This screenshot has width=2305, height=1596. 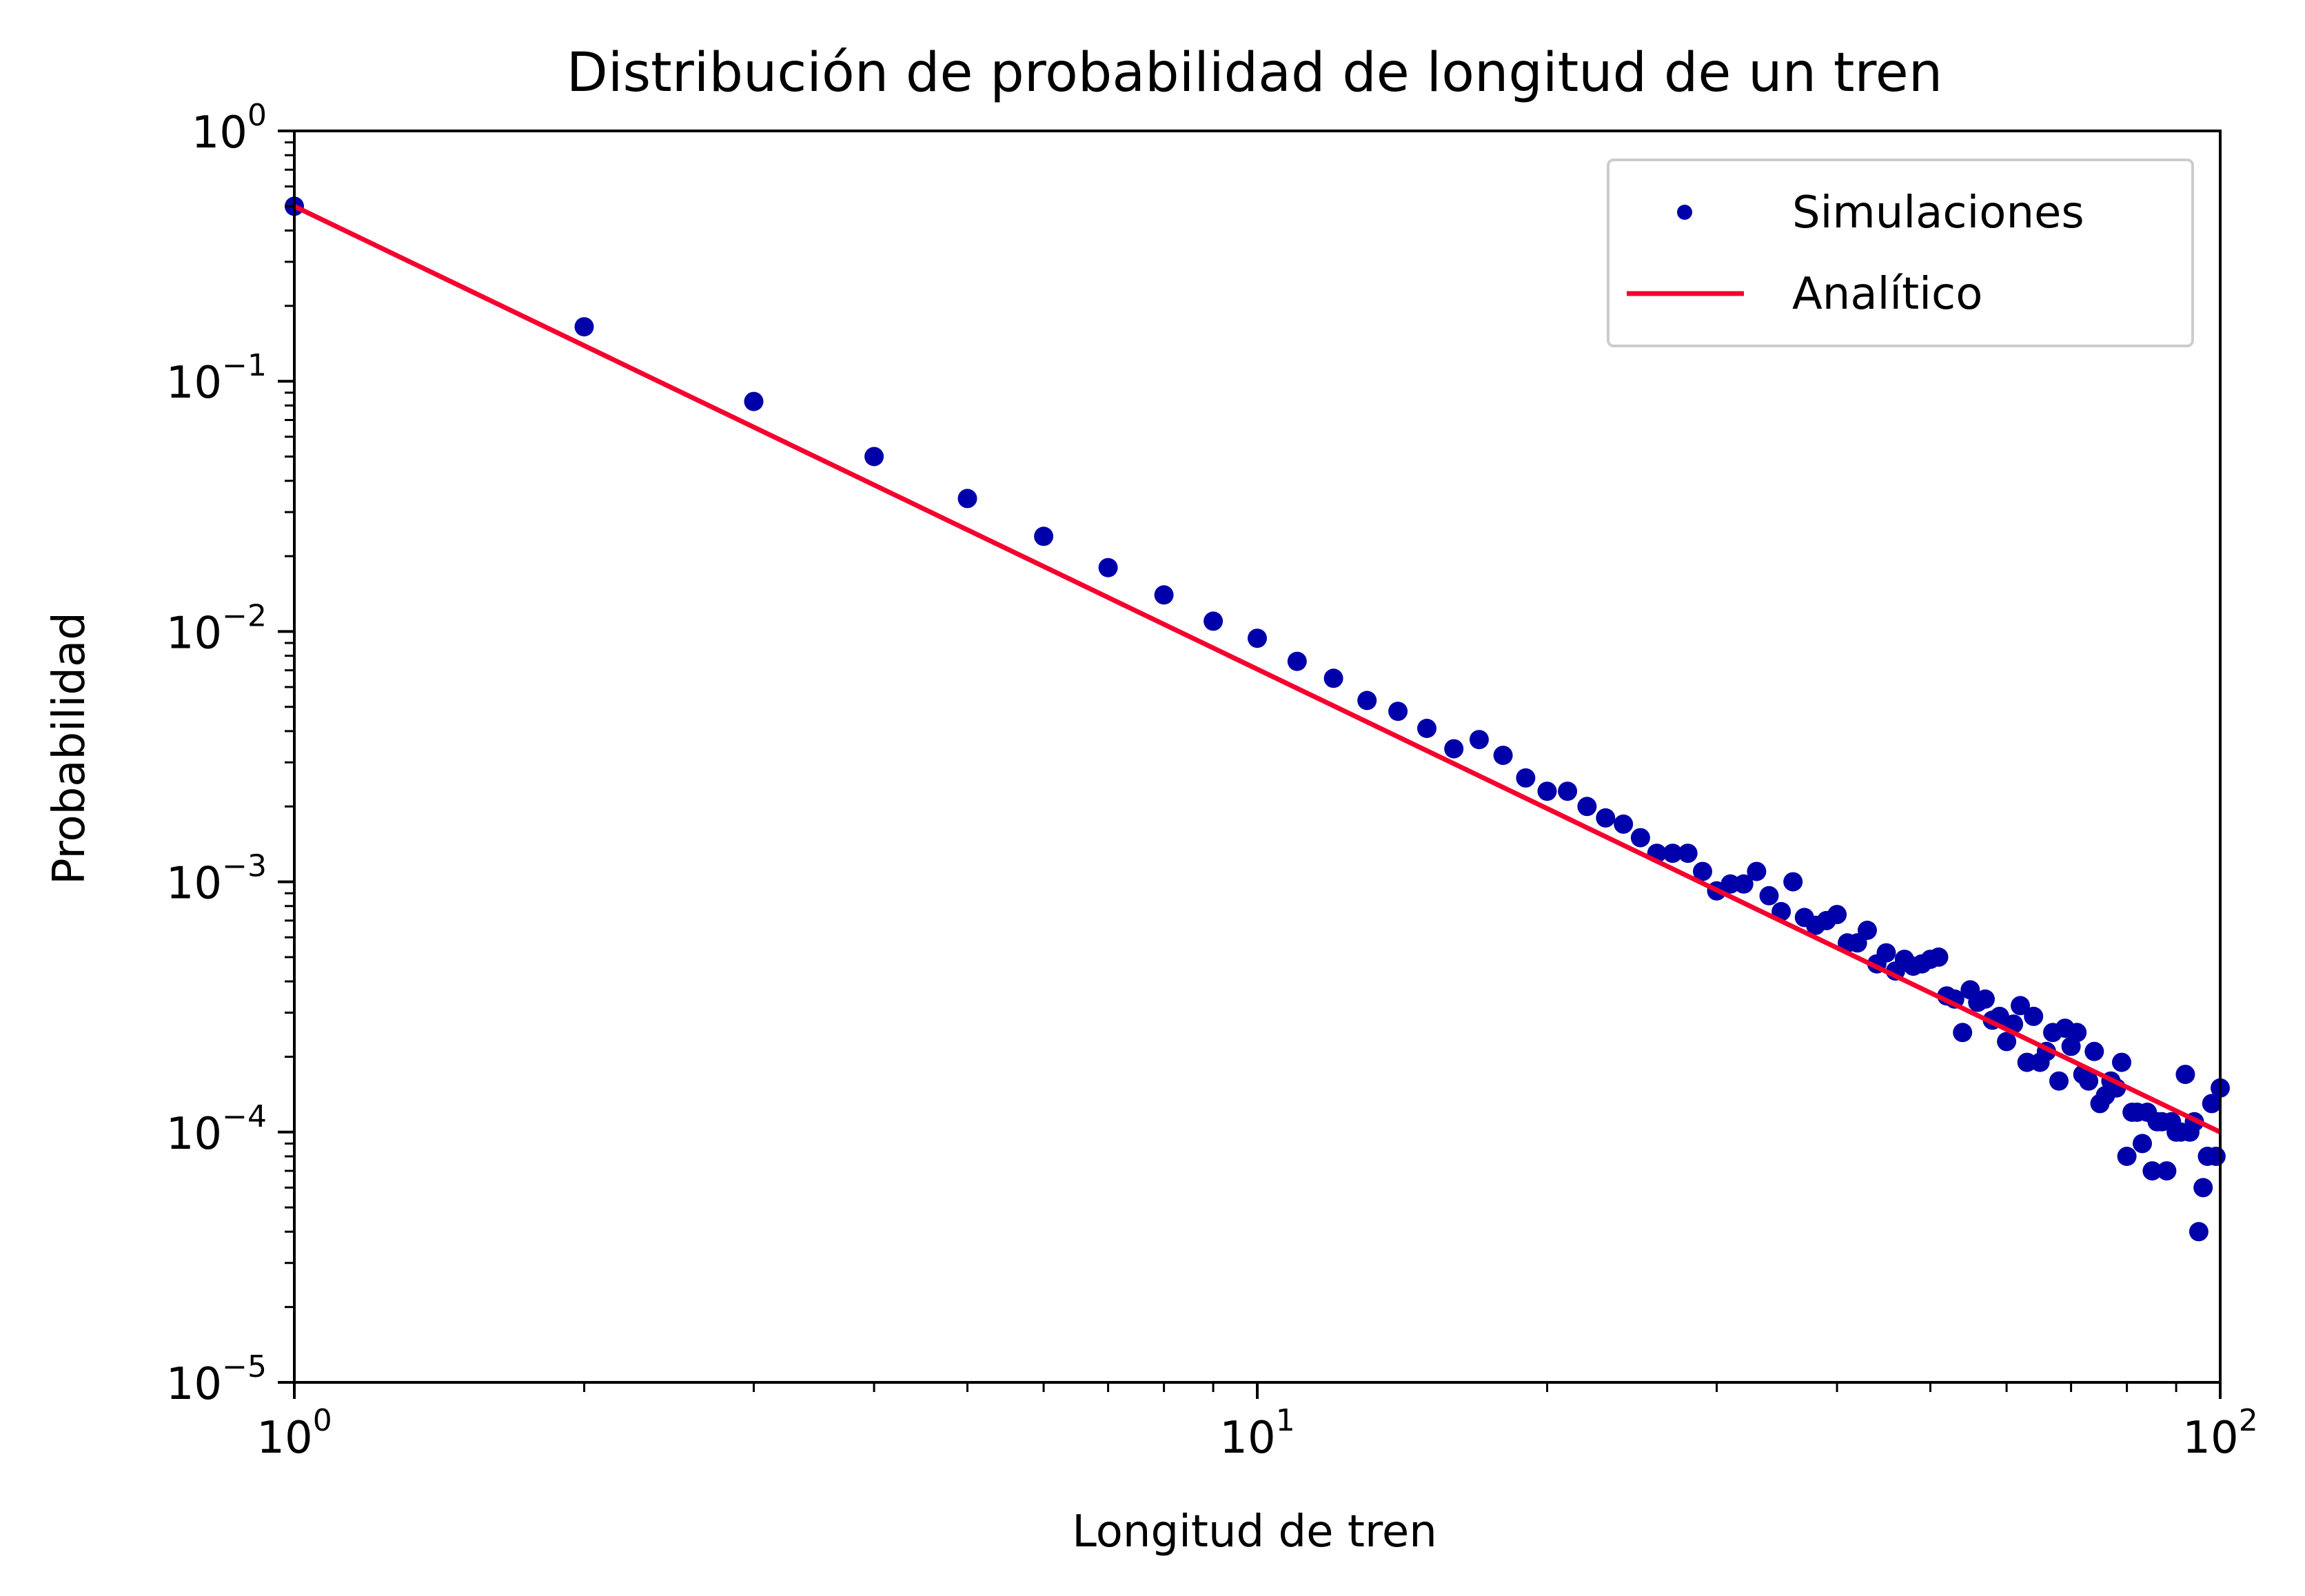 I want to click on y-axis: 10⁰ 10⁻¹ 10⁻² 10⁻³ 10⁻⁴ 10⁻⁵, so click(x=230, y=754).